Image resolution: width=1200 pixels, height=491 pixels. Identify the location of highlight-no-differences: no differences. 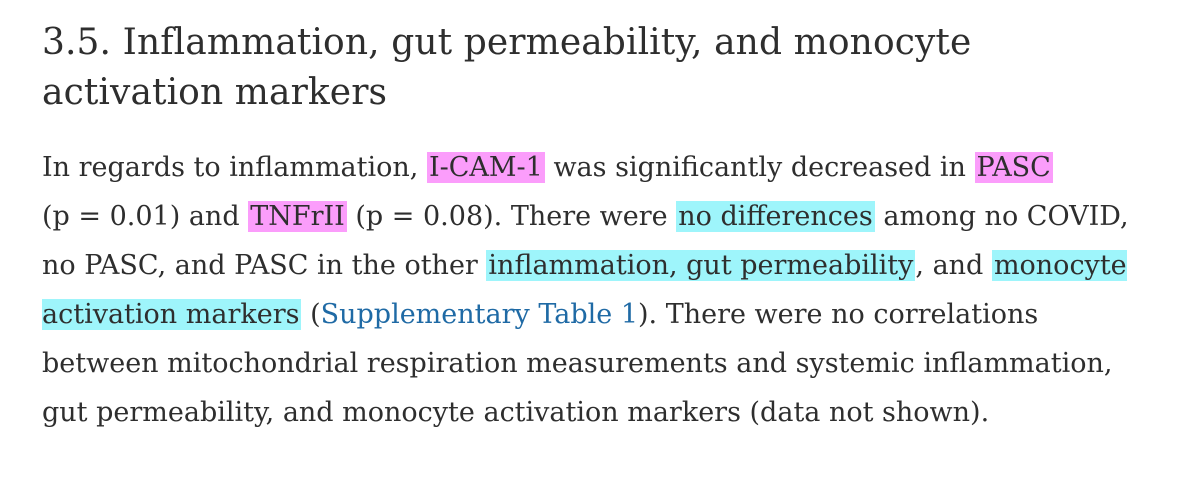
(775, 216).